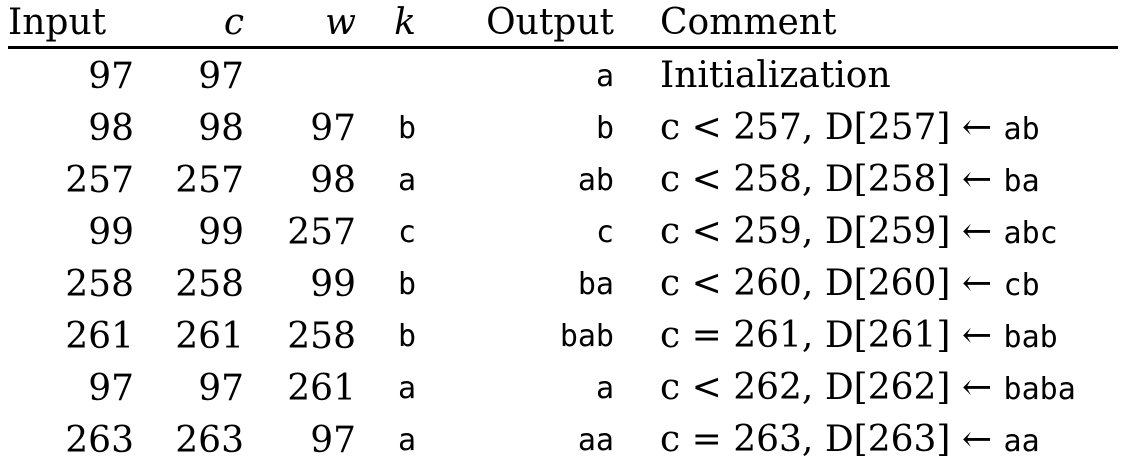  Describe the element at coordinates (515, 233) in the screenshot. I see `cell-output: c` at that location.